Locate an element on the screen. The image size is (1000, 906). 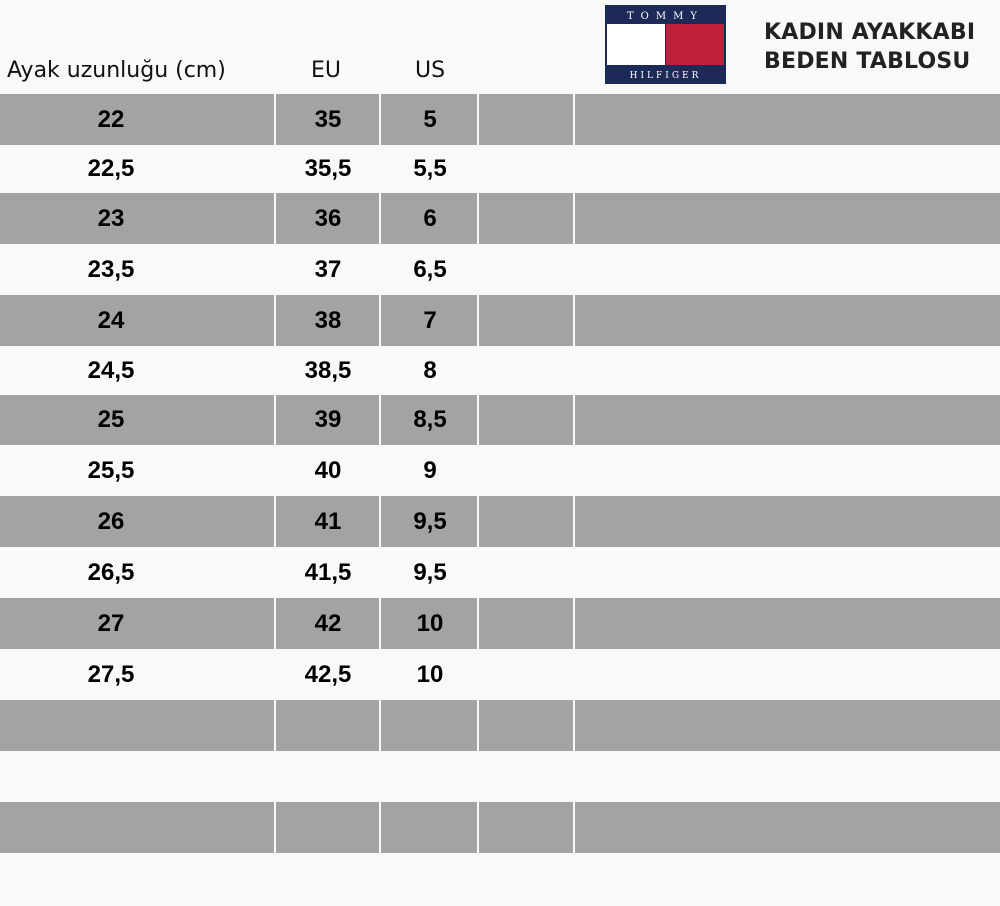
table-row: 25 39 8,5 is located at coordinates (500, 420).